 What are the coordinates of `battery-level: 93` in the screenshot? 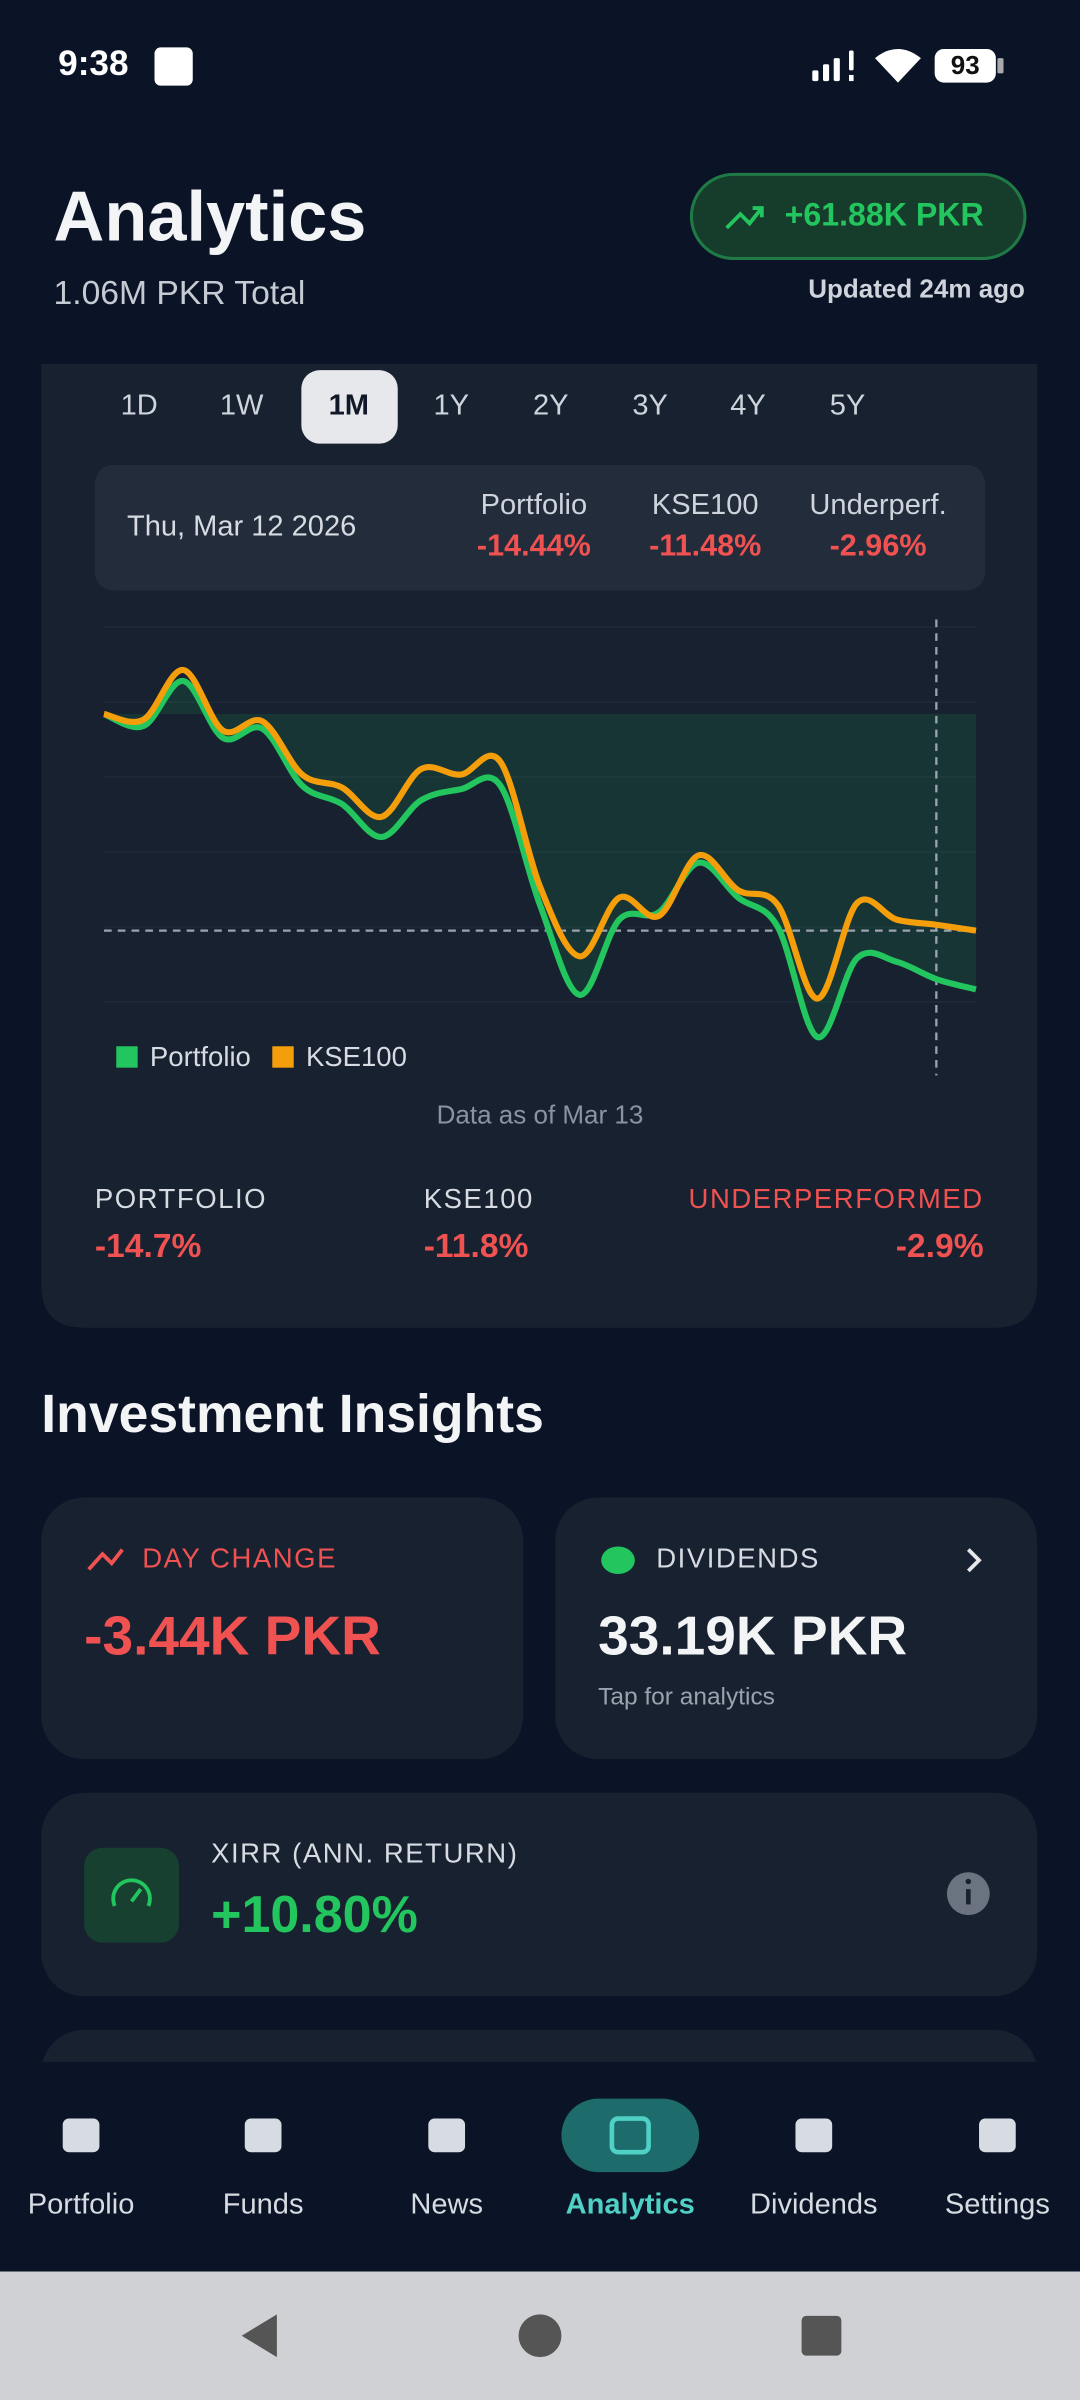 It's located at (965, 65).